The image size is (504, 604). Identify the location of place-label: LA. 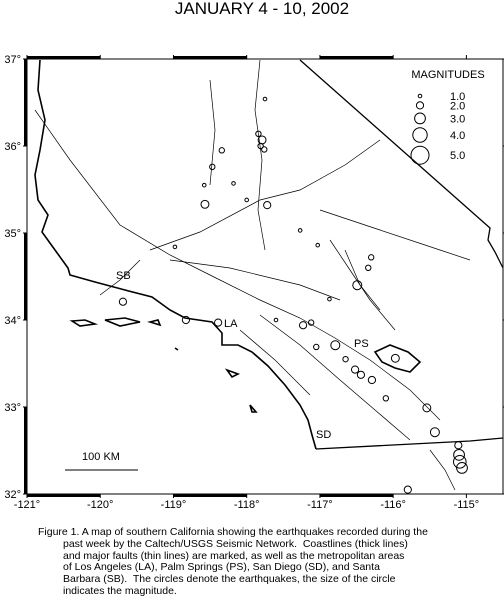
(231, 324).